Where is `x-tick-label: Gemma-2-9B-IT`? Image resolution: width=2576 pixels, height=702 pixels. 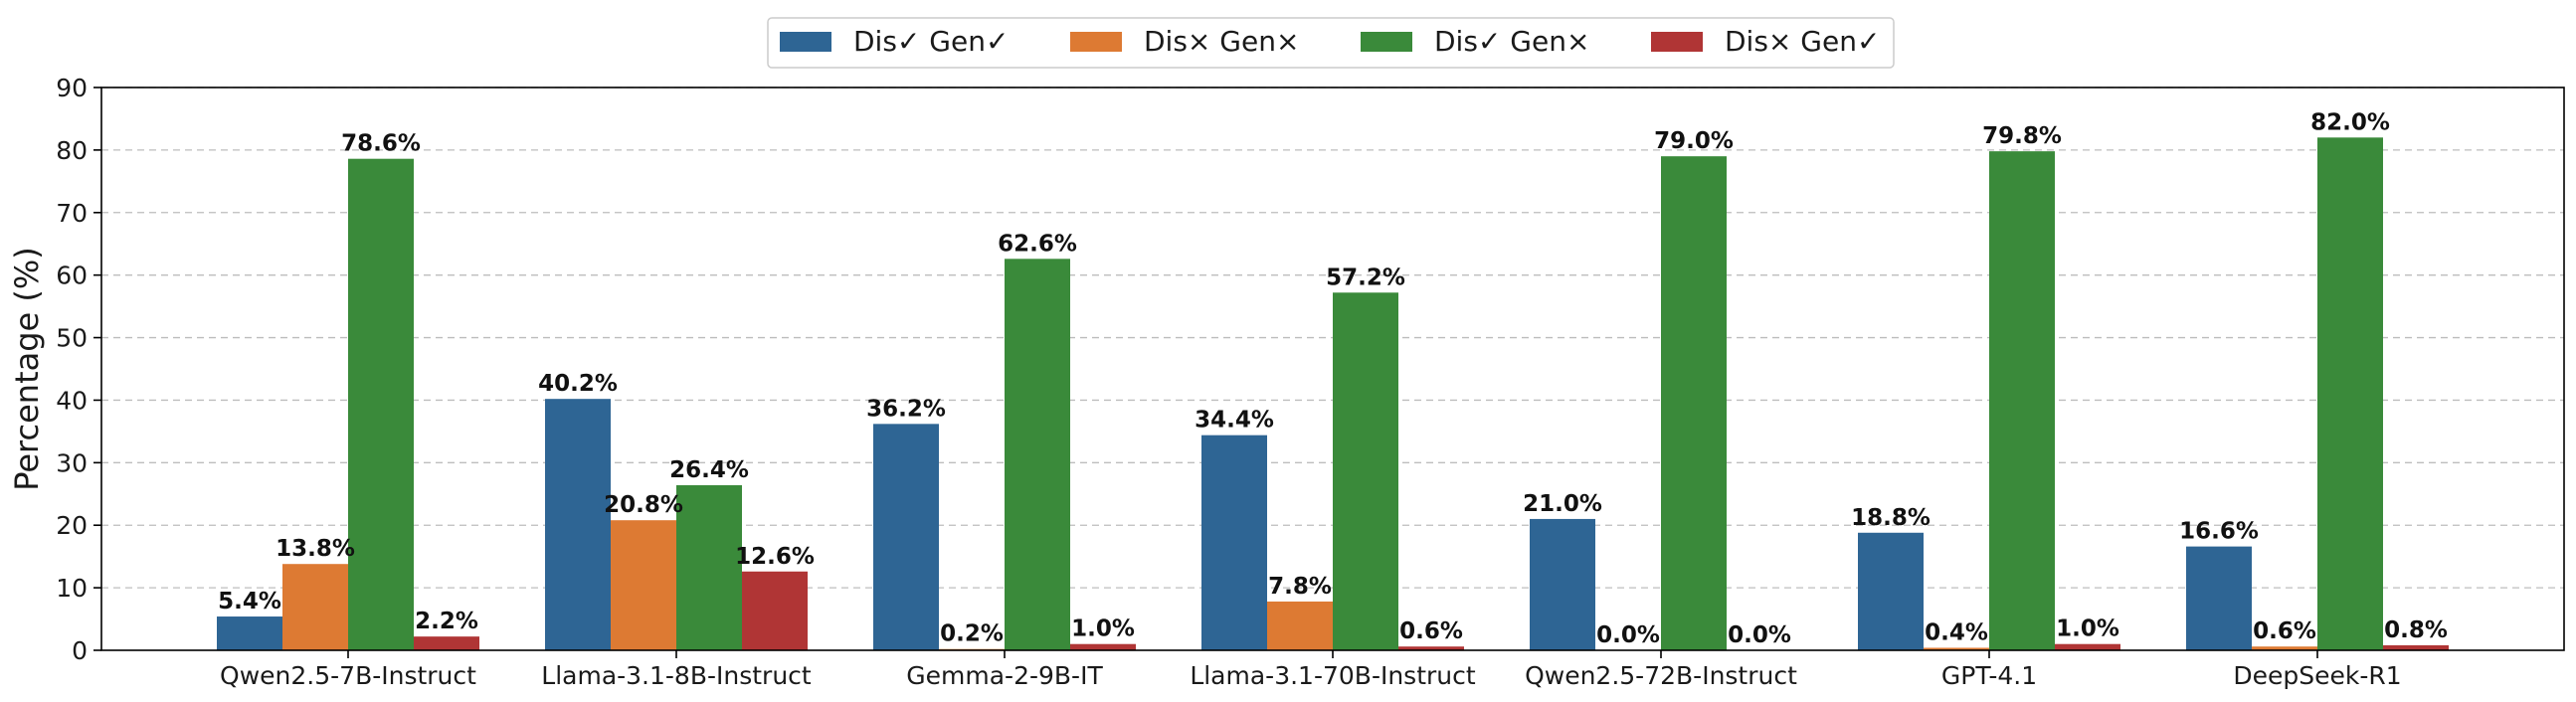
x-tick-label: Gemma-2-9B-IT is located at coordinates (1004, 675).